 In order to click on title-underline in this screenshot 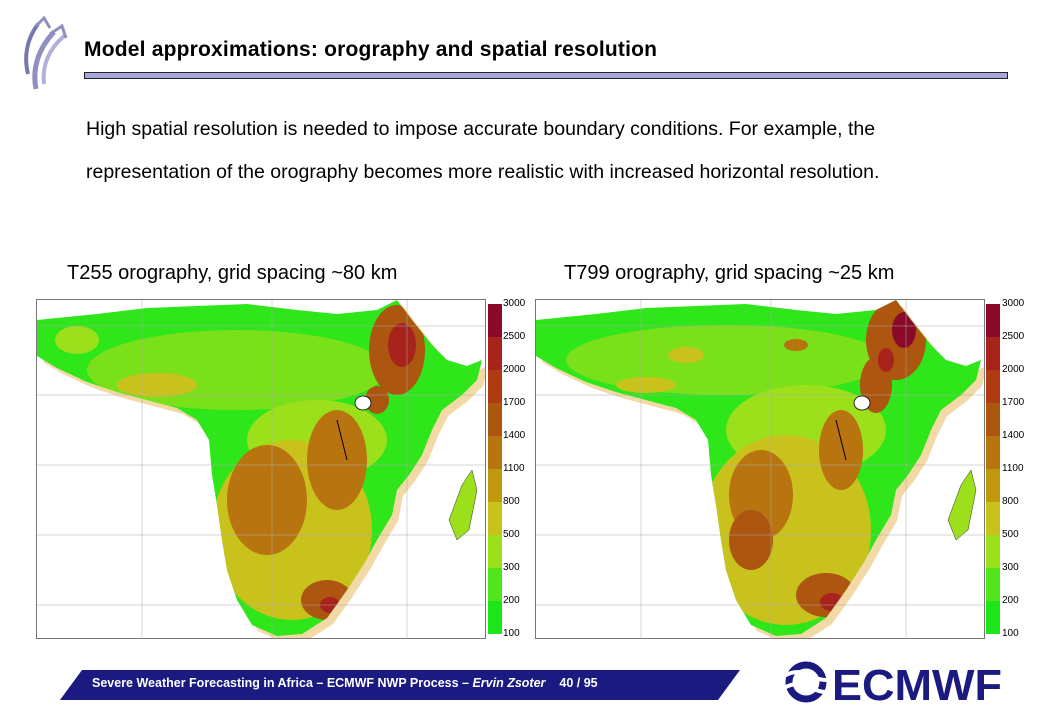, I will do `click(546, 75)`.